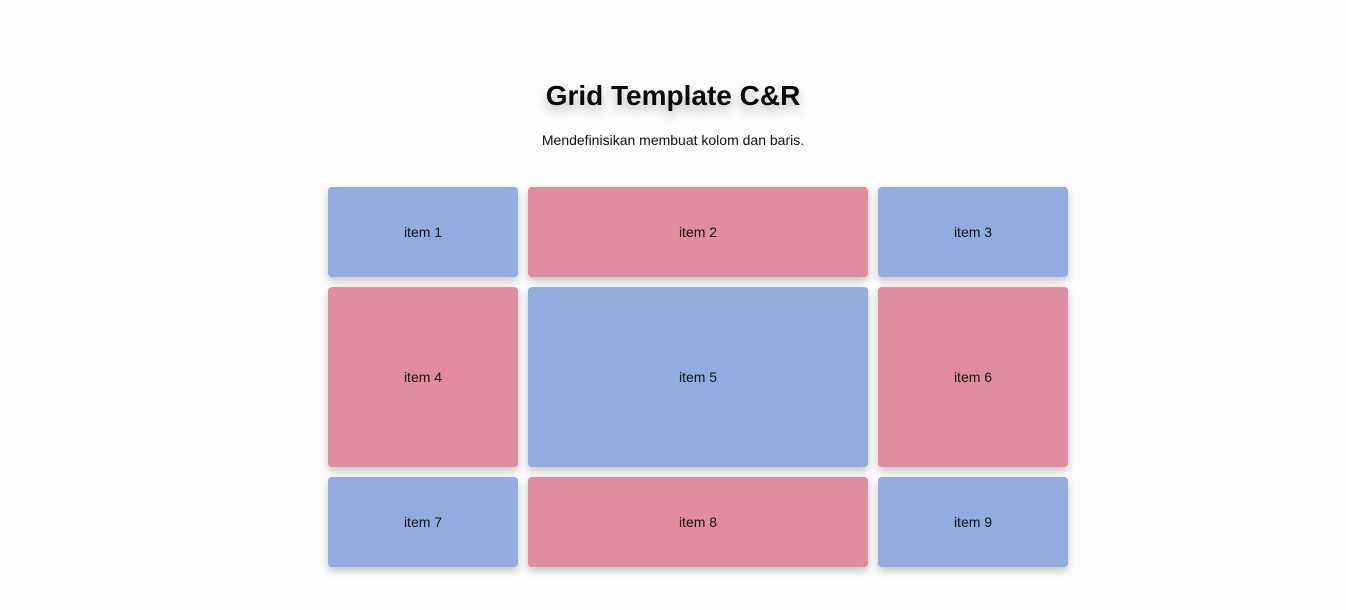 Image resolution: width=1346 pixels, height=610 pixels. What do you see at coordinates (698, 232) in the screenshot?
I see `grid-item-2: item 2` at bounding box center [698, 232].